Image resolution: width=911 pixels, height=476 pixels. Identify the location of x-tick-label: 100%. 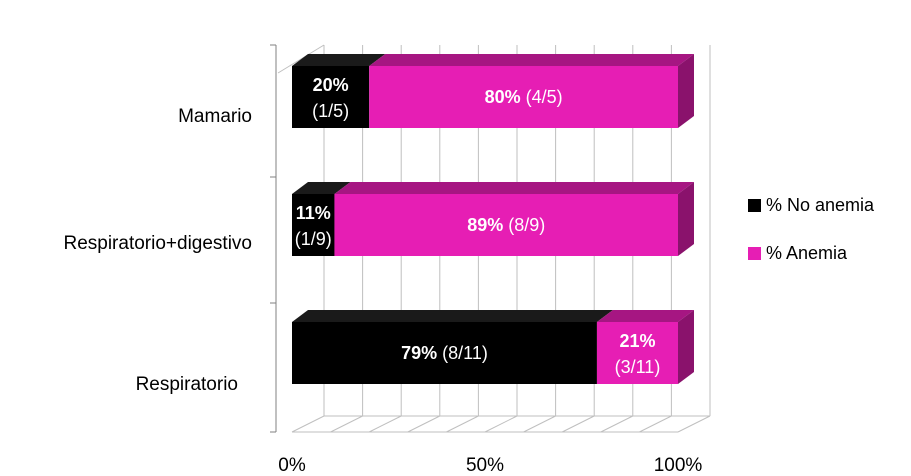
(678, 465).